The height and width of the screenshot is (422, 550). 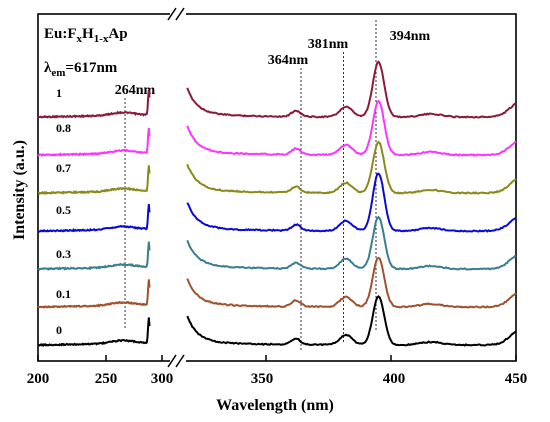 I want to click on x-tick-label: 450, so click(x=516, y=379).